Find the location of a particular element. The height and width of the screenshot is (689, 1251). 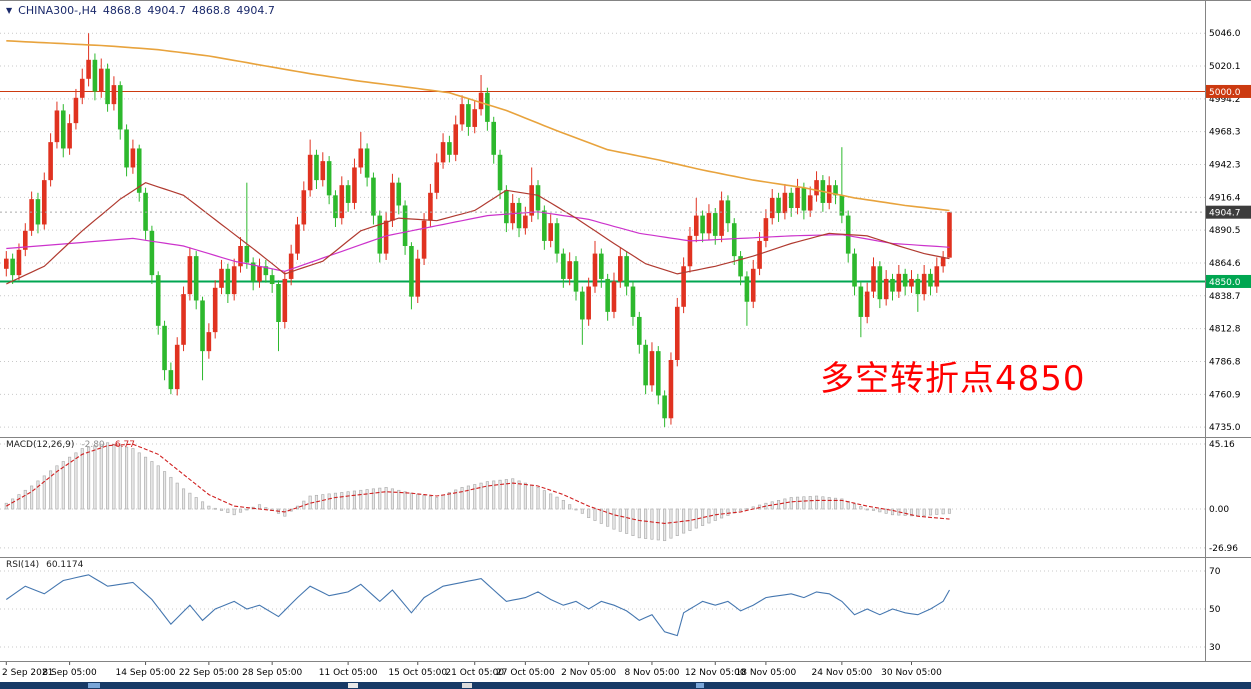

time-axis-label: 24 Nov 05:00 is located at coordinates (842, 673).